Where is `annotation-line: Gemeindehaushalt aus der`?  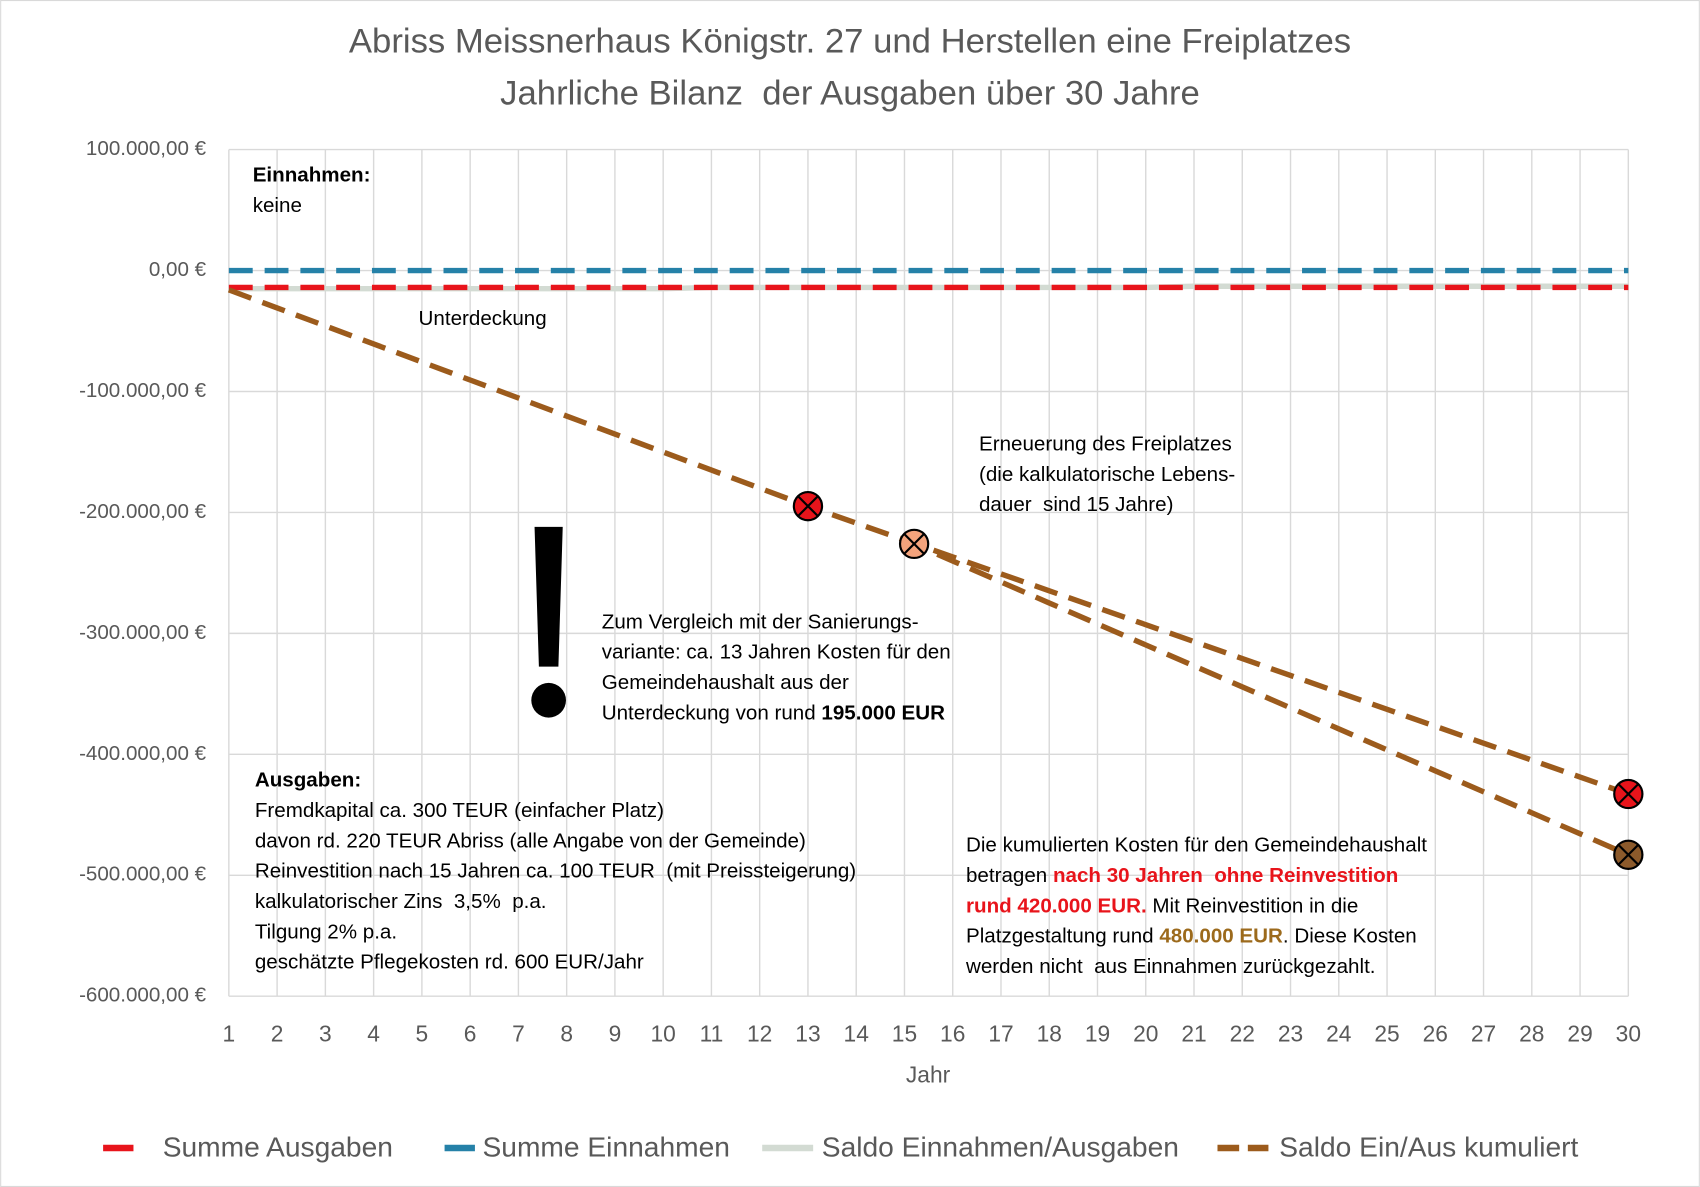 annotation-line: Gemeindehaushalt aus der is located at coordinates (725, 682).